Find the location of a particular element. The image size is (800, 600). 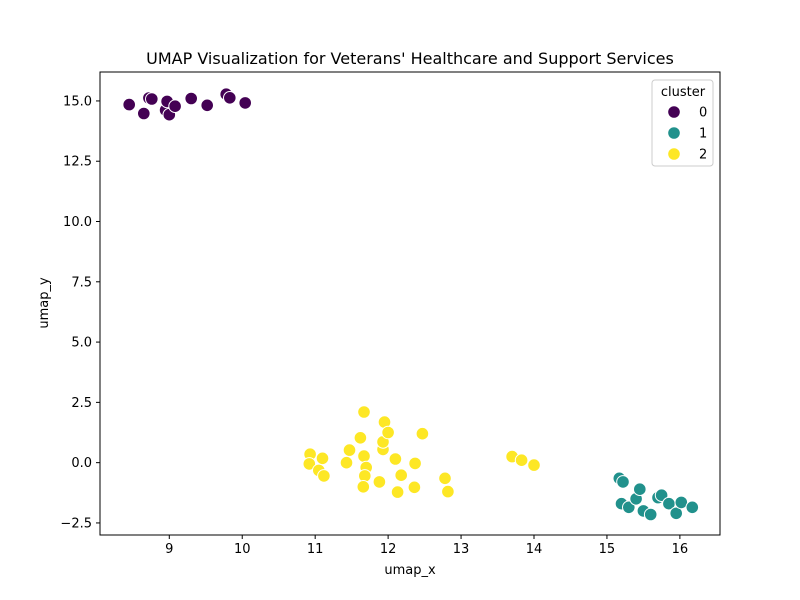

y-tick-label: 0.0 is located at coordinates (81, 463).